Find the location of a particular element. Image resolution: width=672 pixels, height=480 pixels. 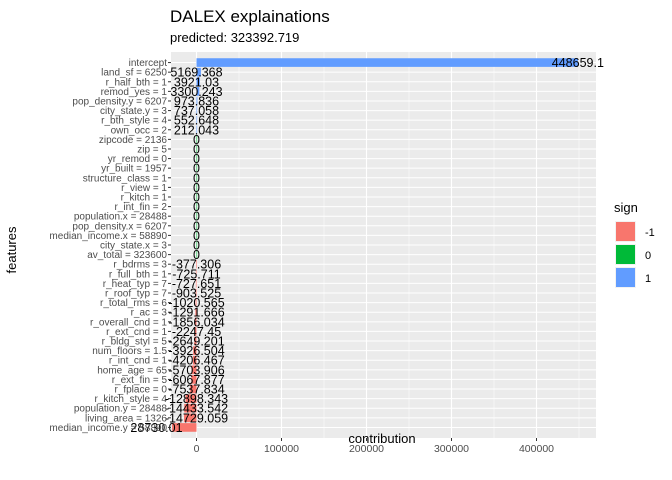

y-tick-label: r_fplace = 0 is located at coordinates (140, 390).